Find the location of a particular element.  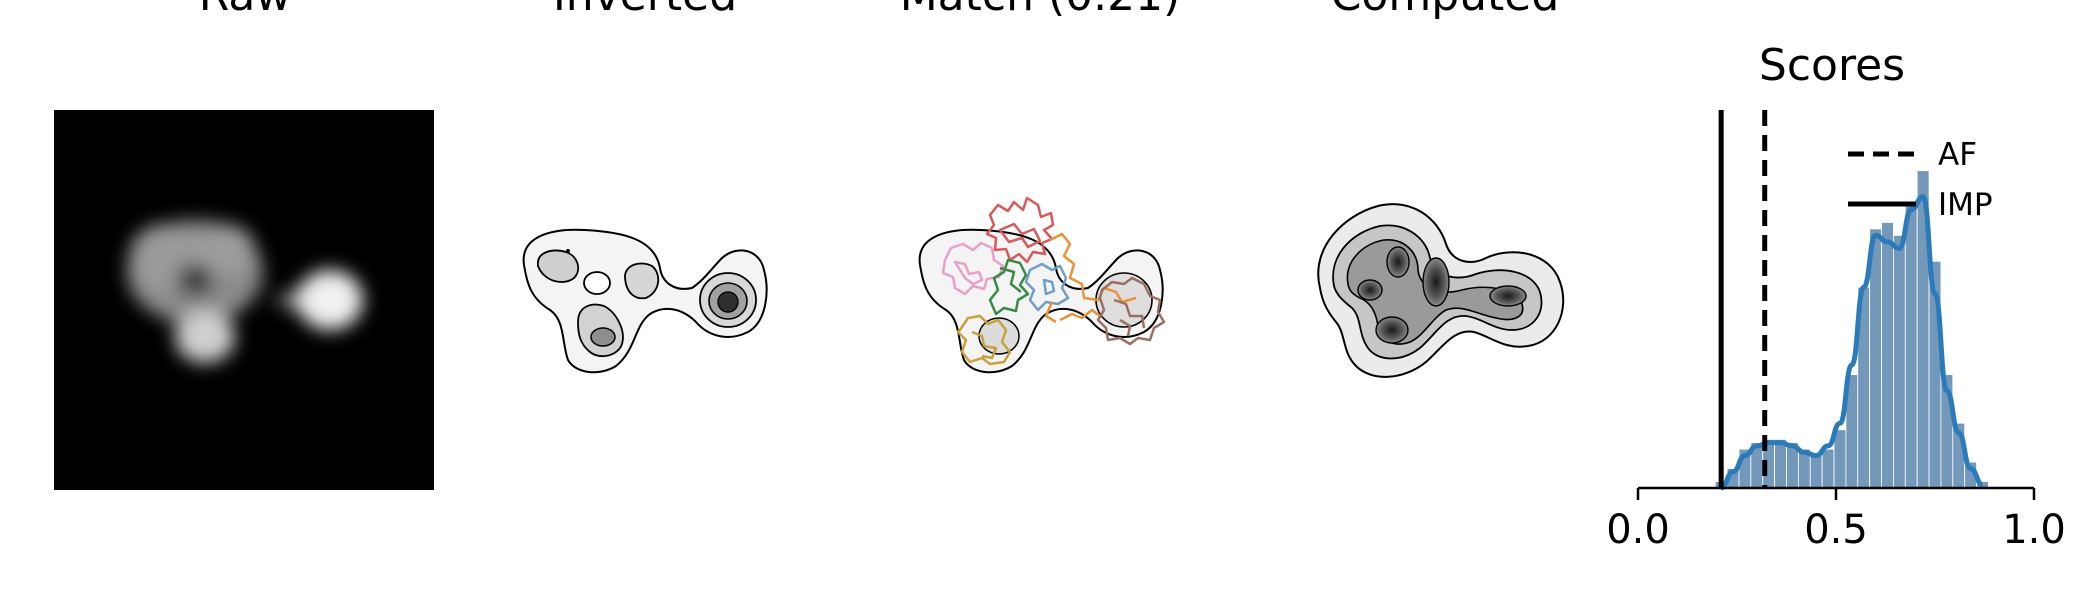

panel-title-raw: Raw is located at coordinates (245, 10).